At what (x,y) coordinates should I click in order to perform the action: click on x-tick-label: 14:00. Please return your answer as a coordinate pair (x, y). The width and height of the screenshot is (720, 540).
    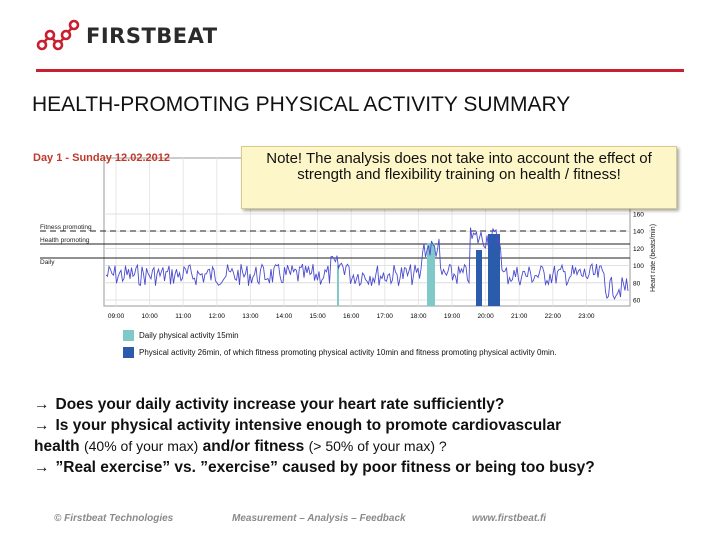
    Looking at the image, I should click on (284, 316).